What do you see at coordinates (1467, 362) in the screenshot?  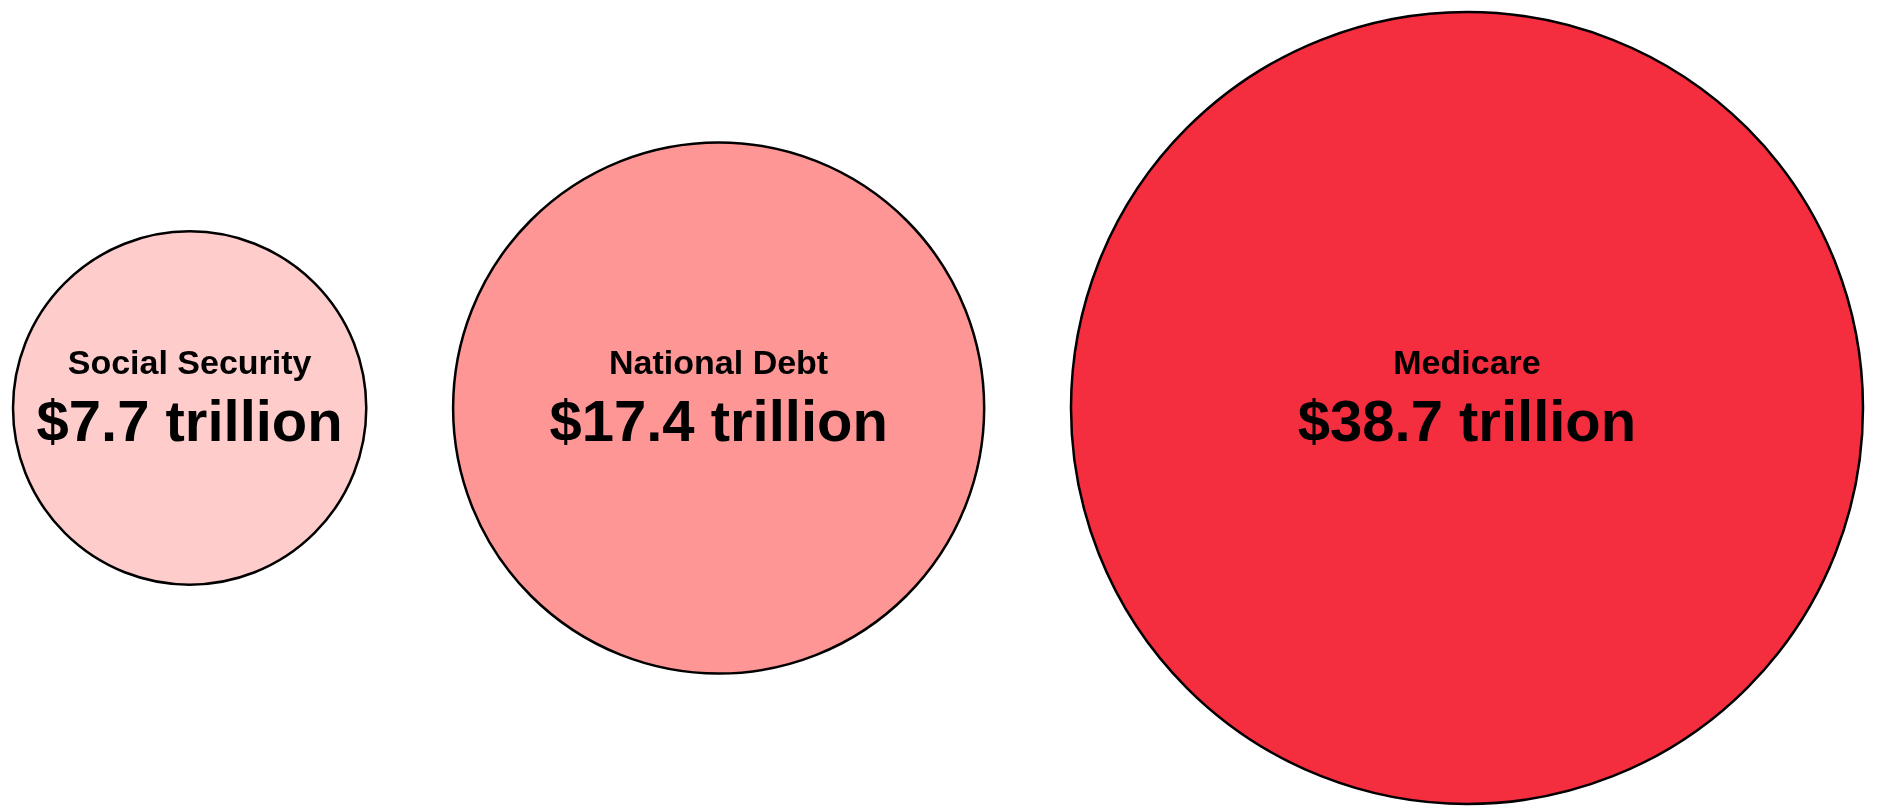 I see `category-label: Medicare` at bounding box center [1467, 362].